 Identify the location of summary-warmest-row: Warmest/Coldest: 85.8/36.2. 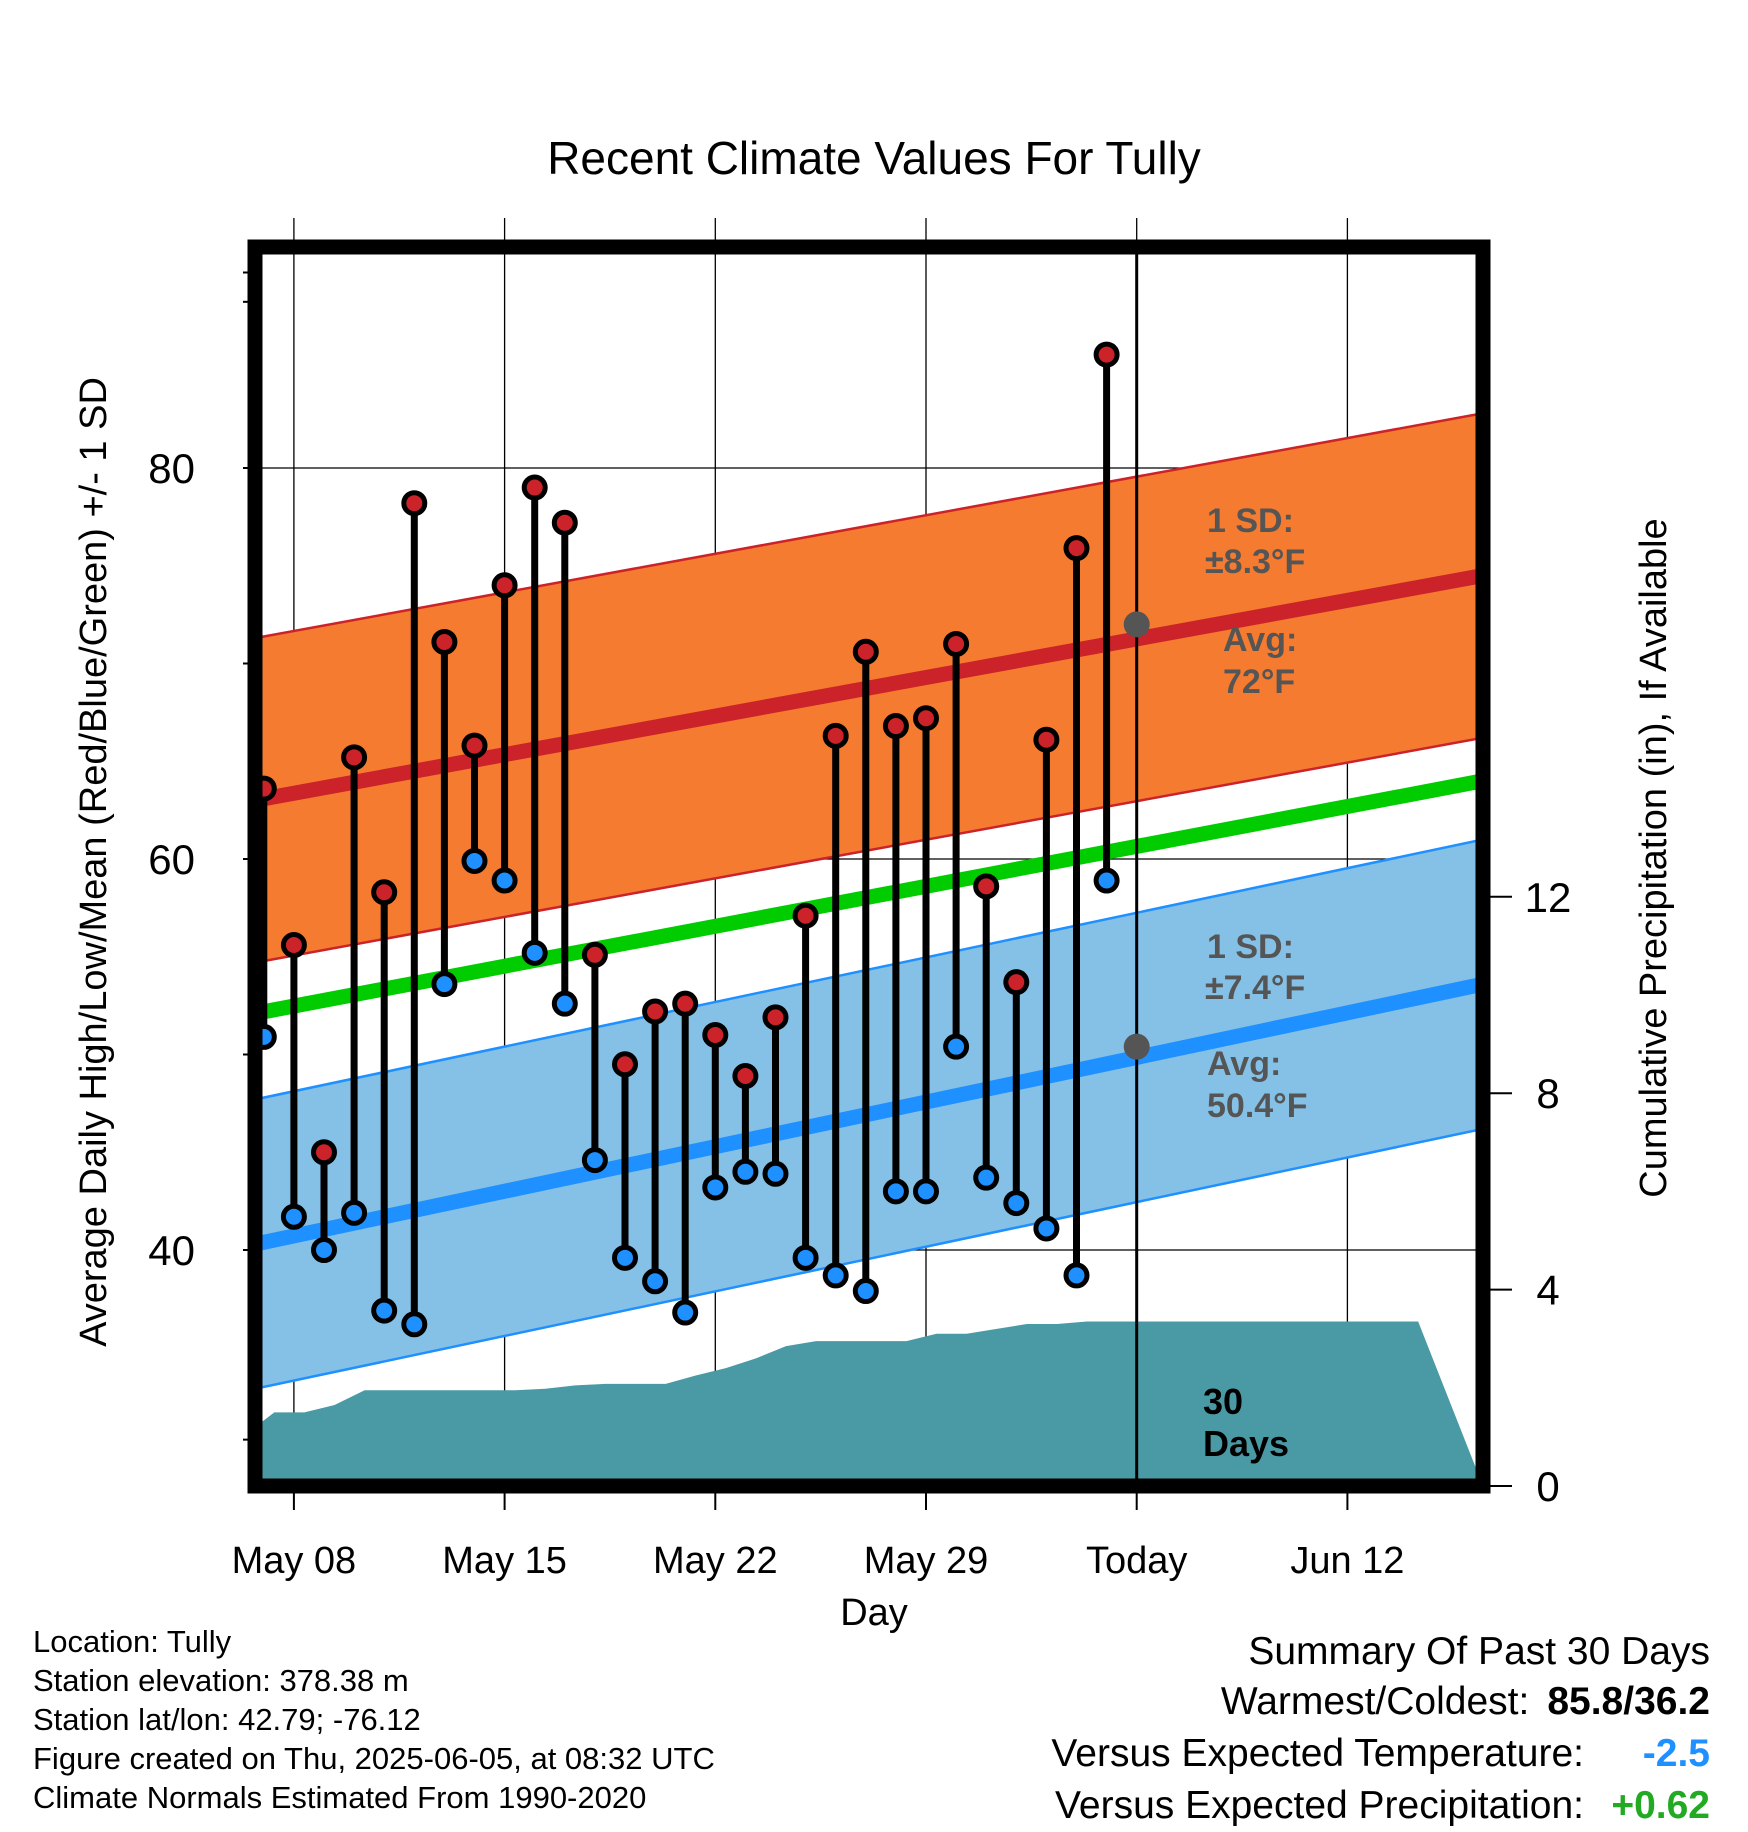
(1380, 1702).